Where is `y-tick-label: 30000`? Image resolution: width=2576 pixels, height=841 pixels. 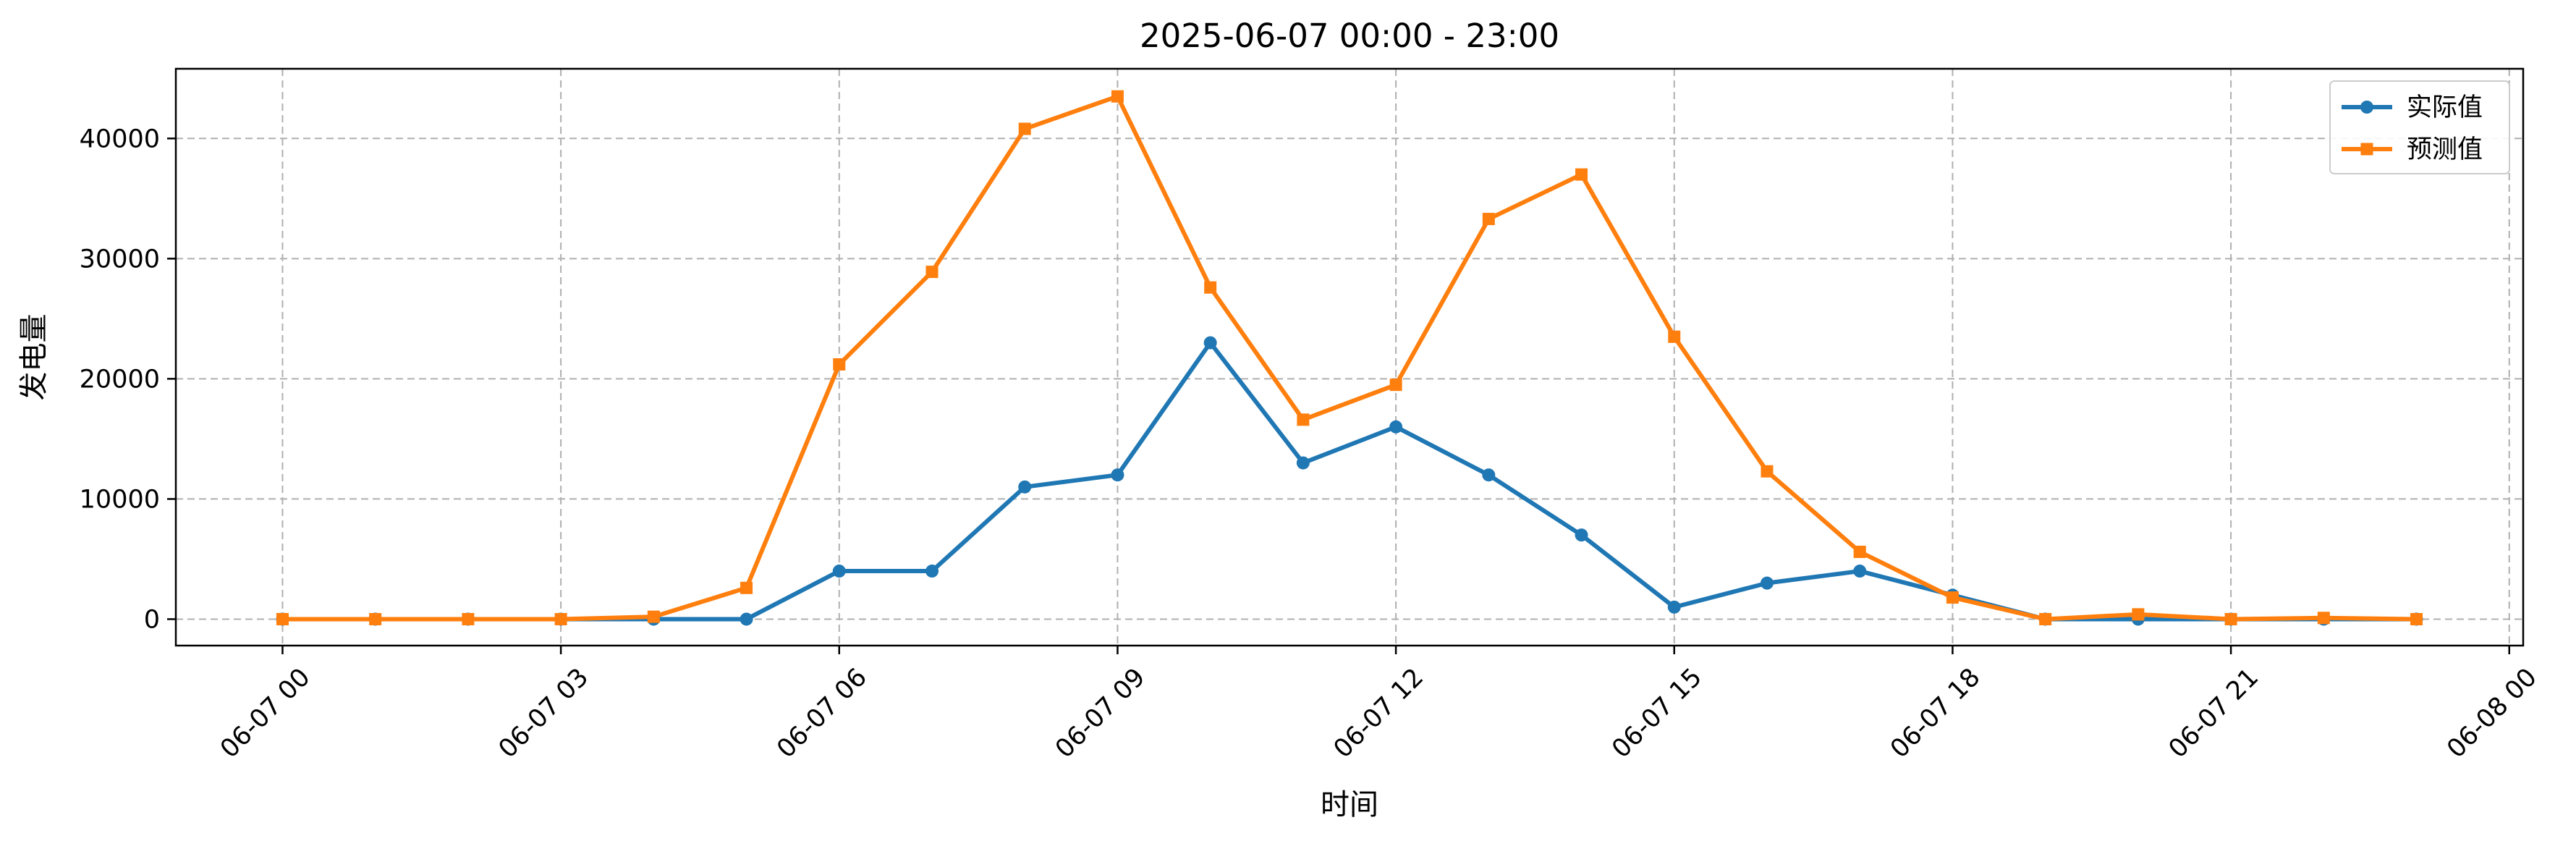
y-tick-label: 30000 is located at coordinates (120, 259).